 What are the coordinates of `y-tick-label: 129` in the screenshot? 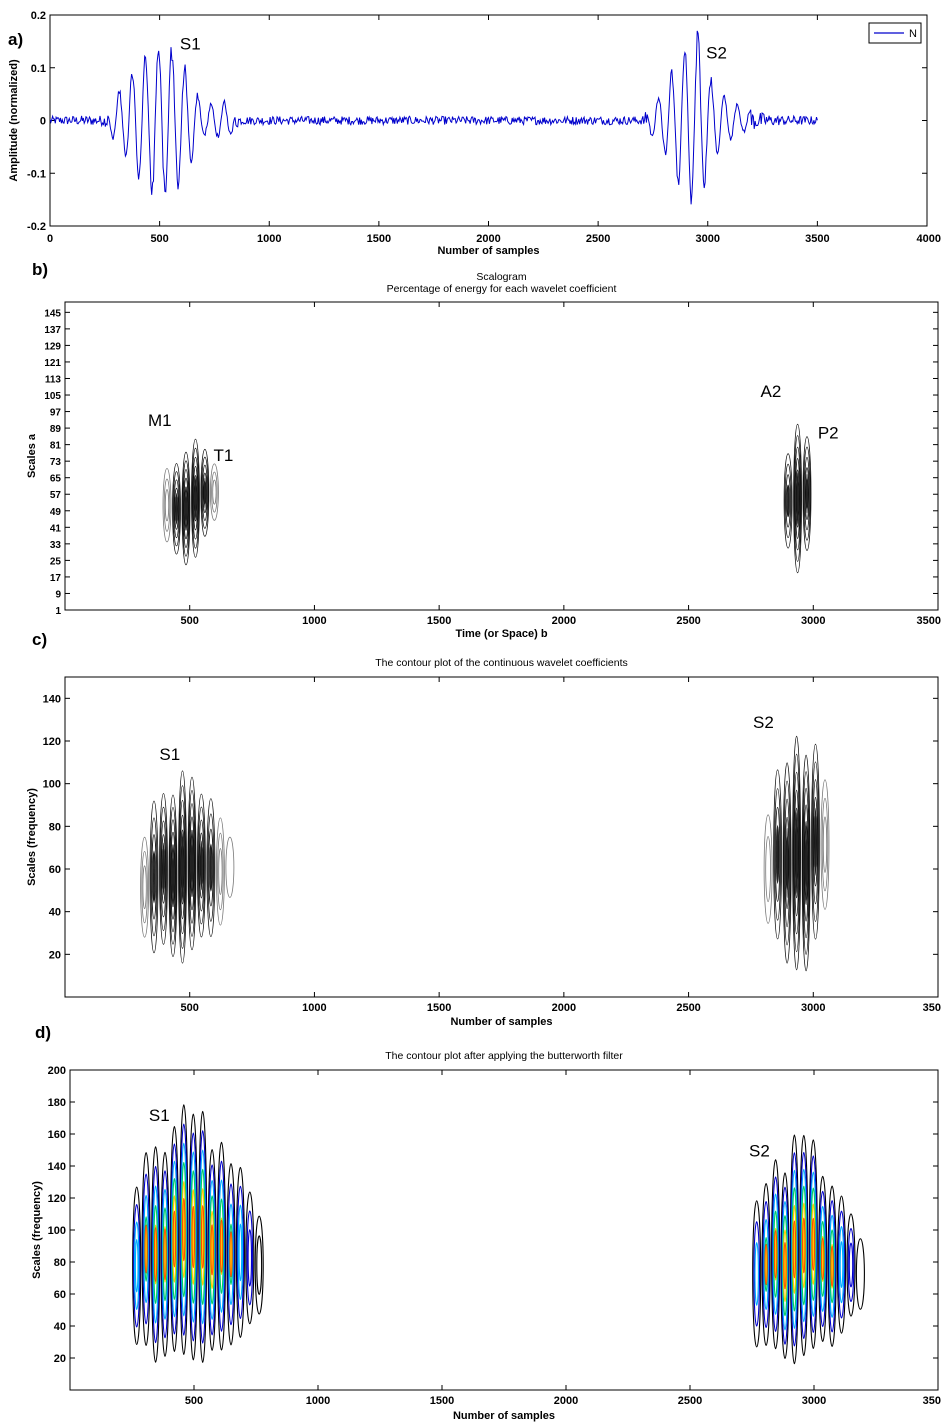 It's located at (52, 346).